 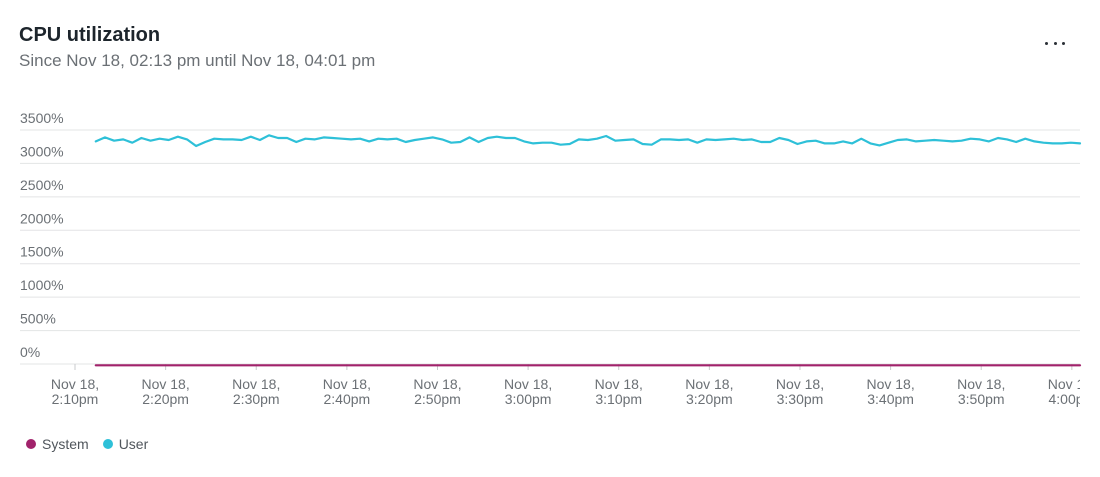 I want to click on x-tick-label: 3:30pm, so click(x=800, y=399).